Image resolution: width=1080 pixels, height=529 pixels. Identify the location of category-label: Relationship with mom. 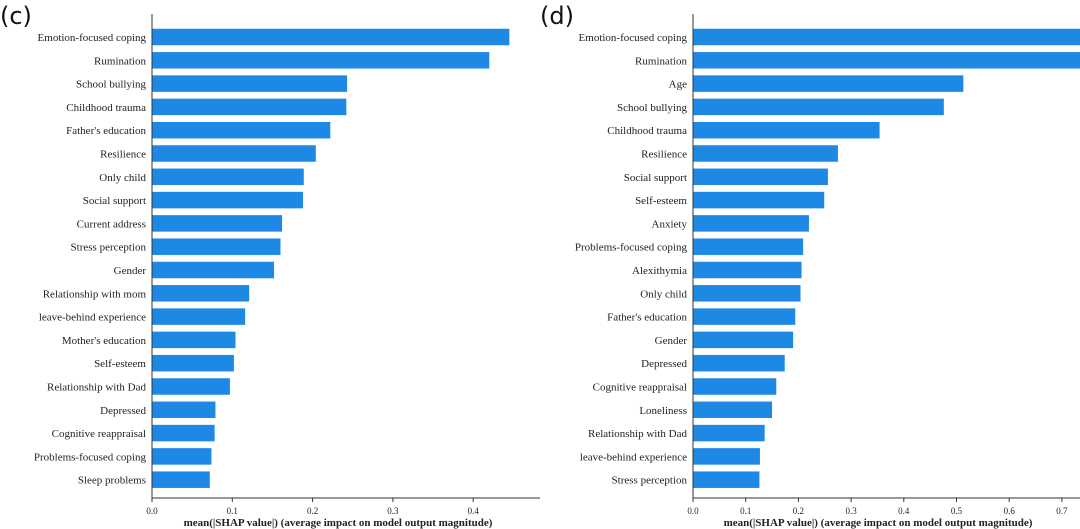
(95, 294).